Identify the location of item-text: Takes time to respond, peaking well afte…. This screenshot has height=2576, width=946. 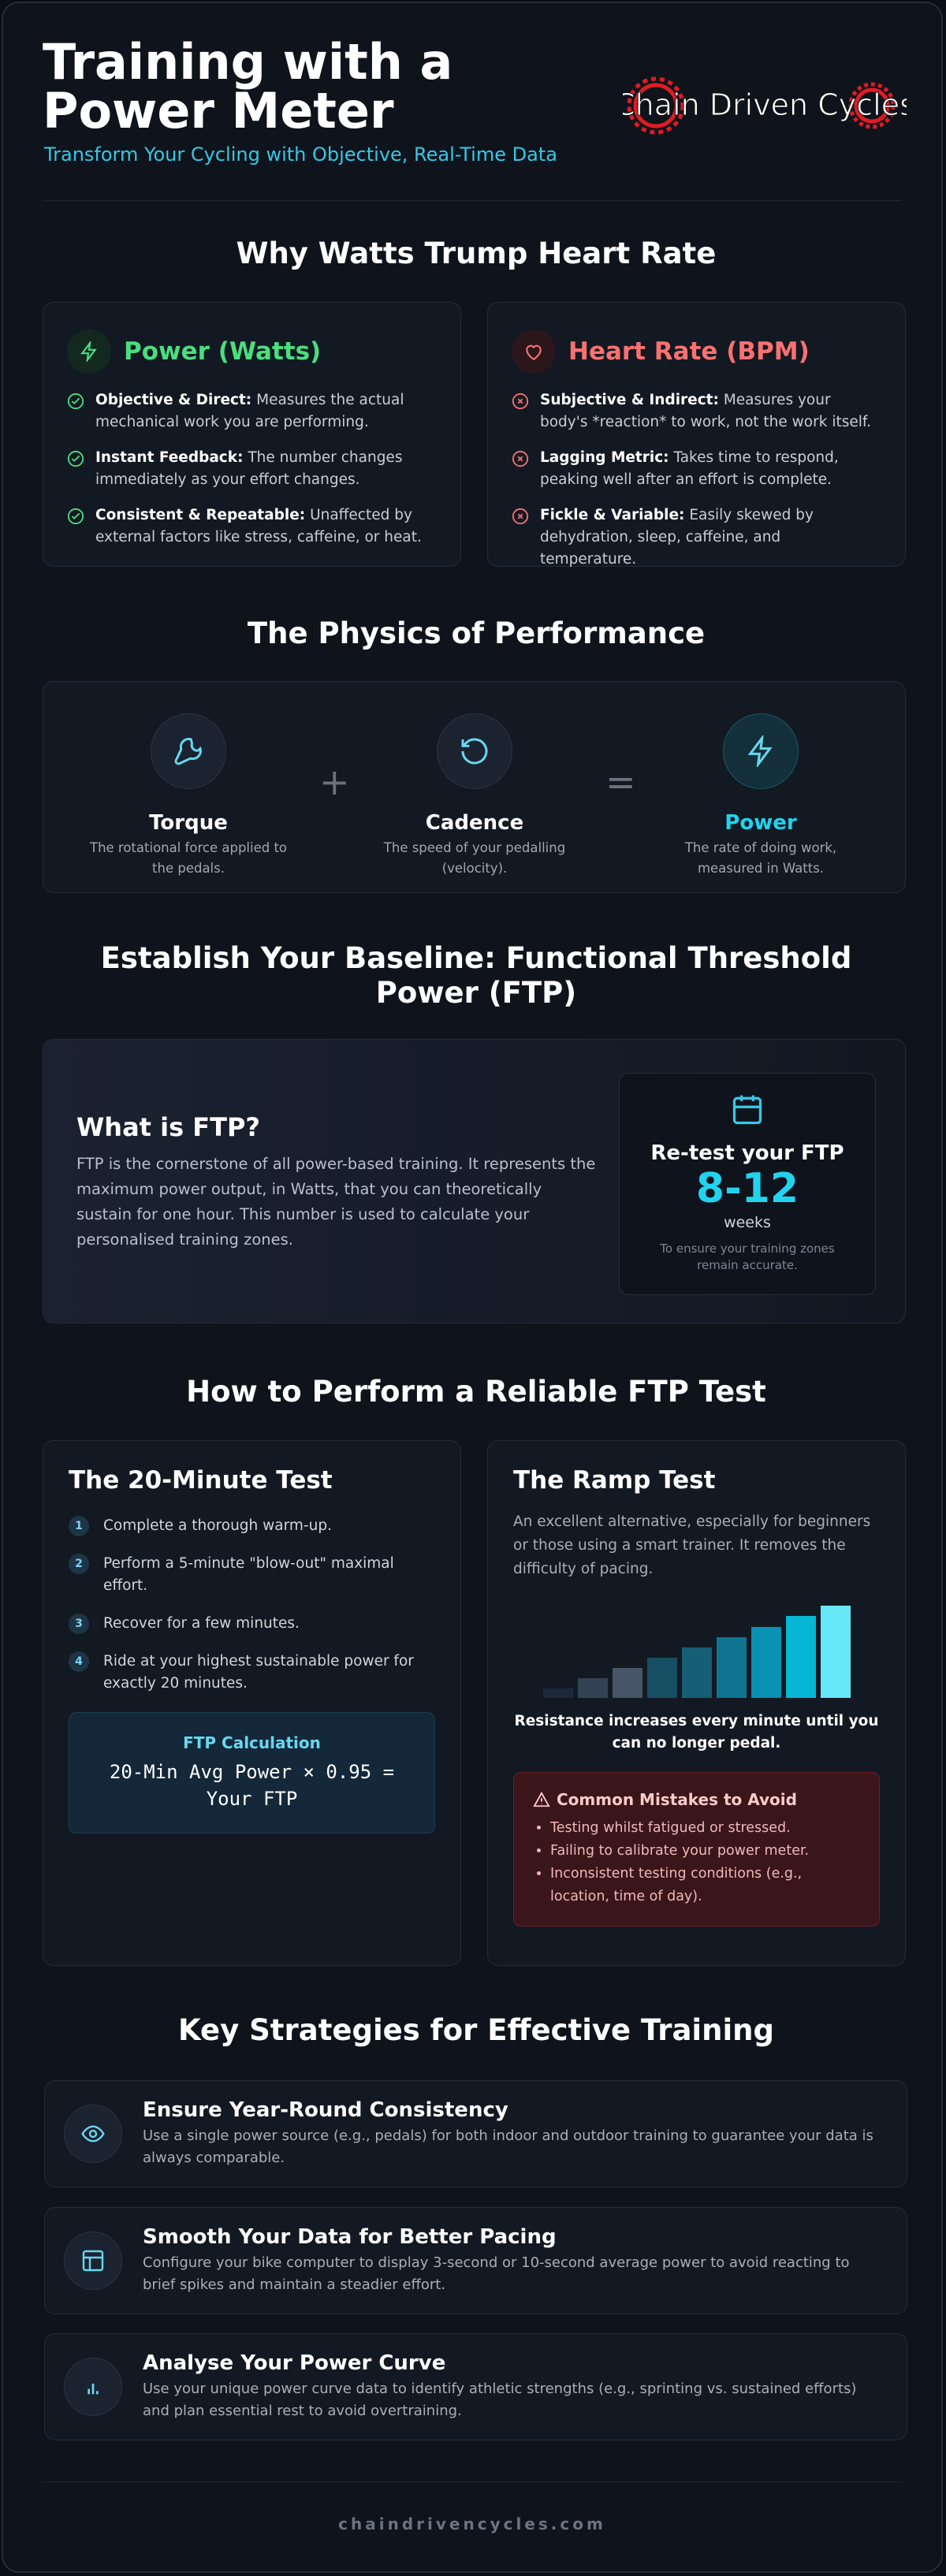
(689, 468).